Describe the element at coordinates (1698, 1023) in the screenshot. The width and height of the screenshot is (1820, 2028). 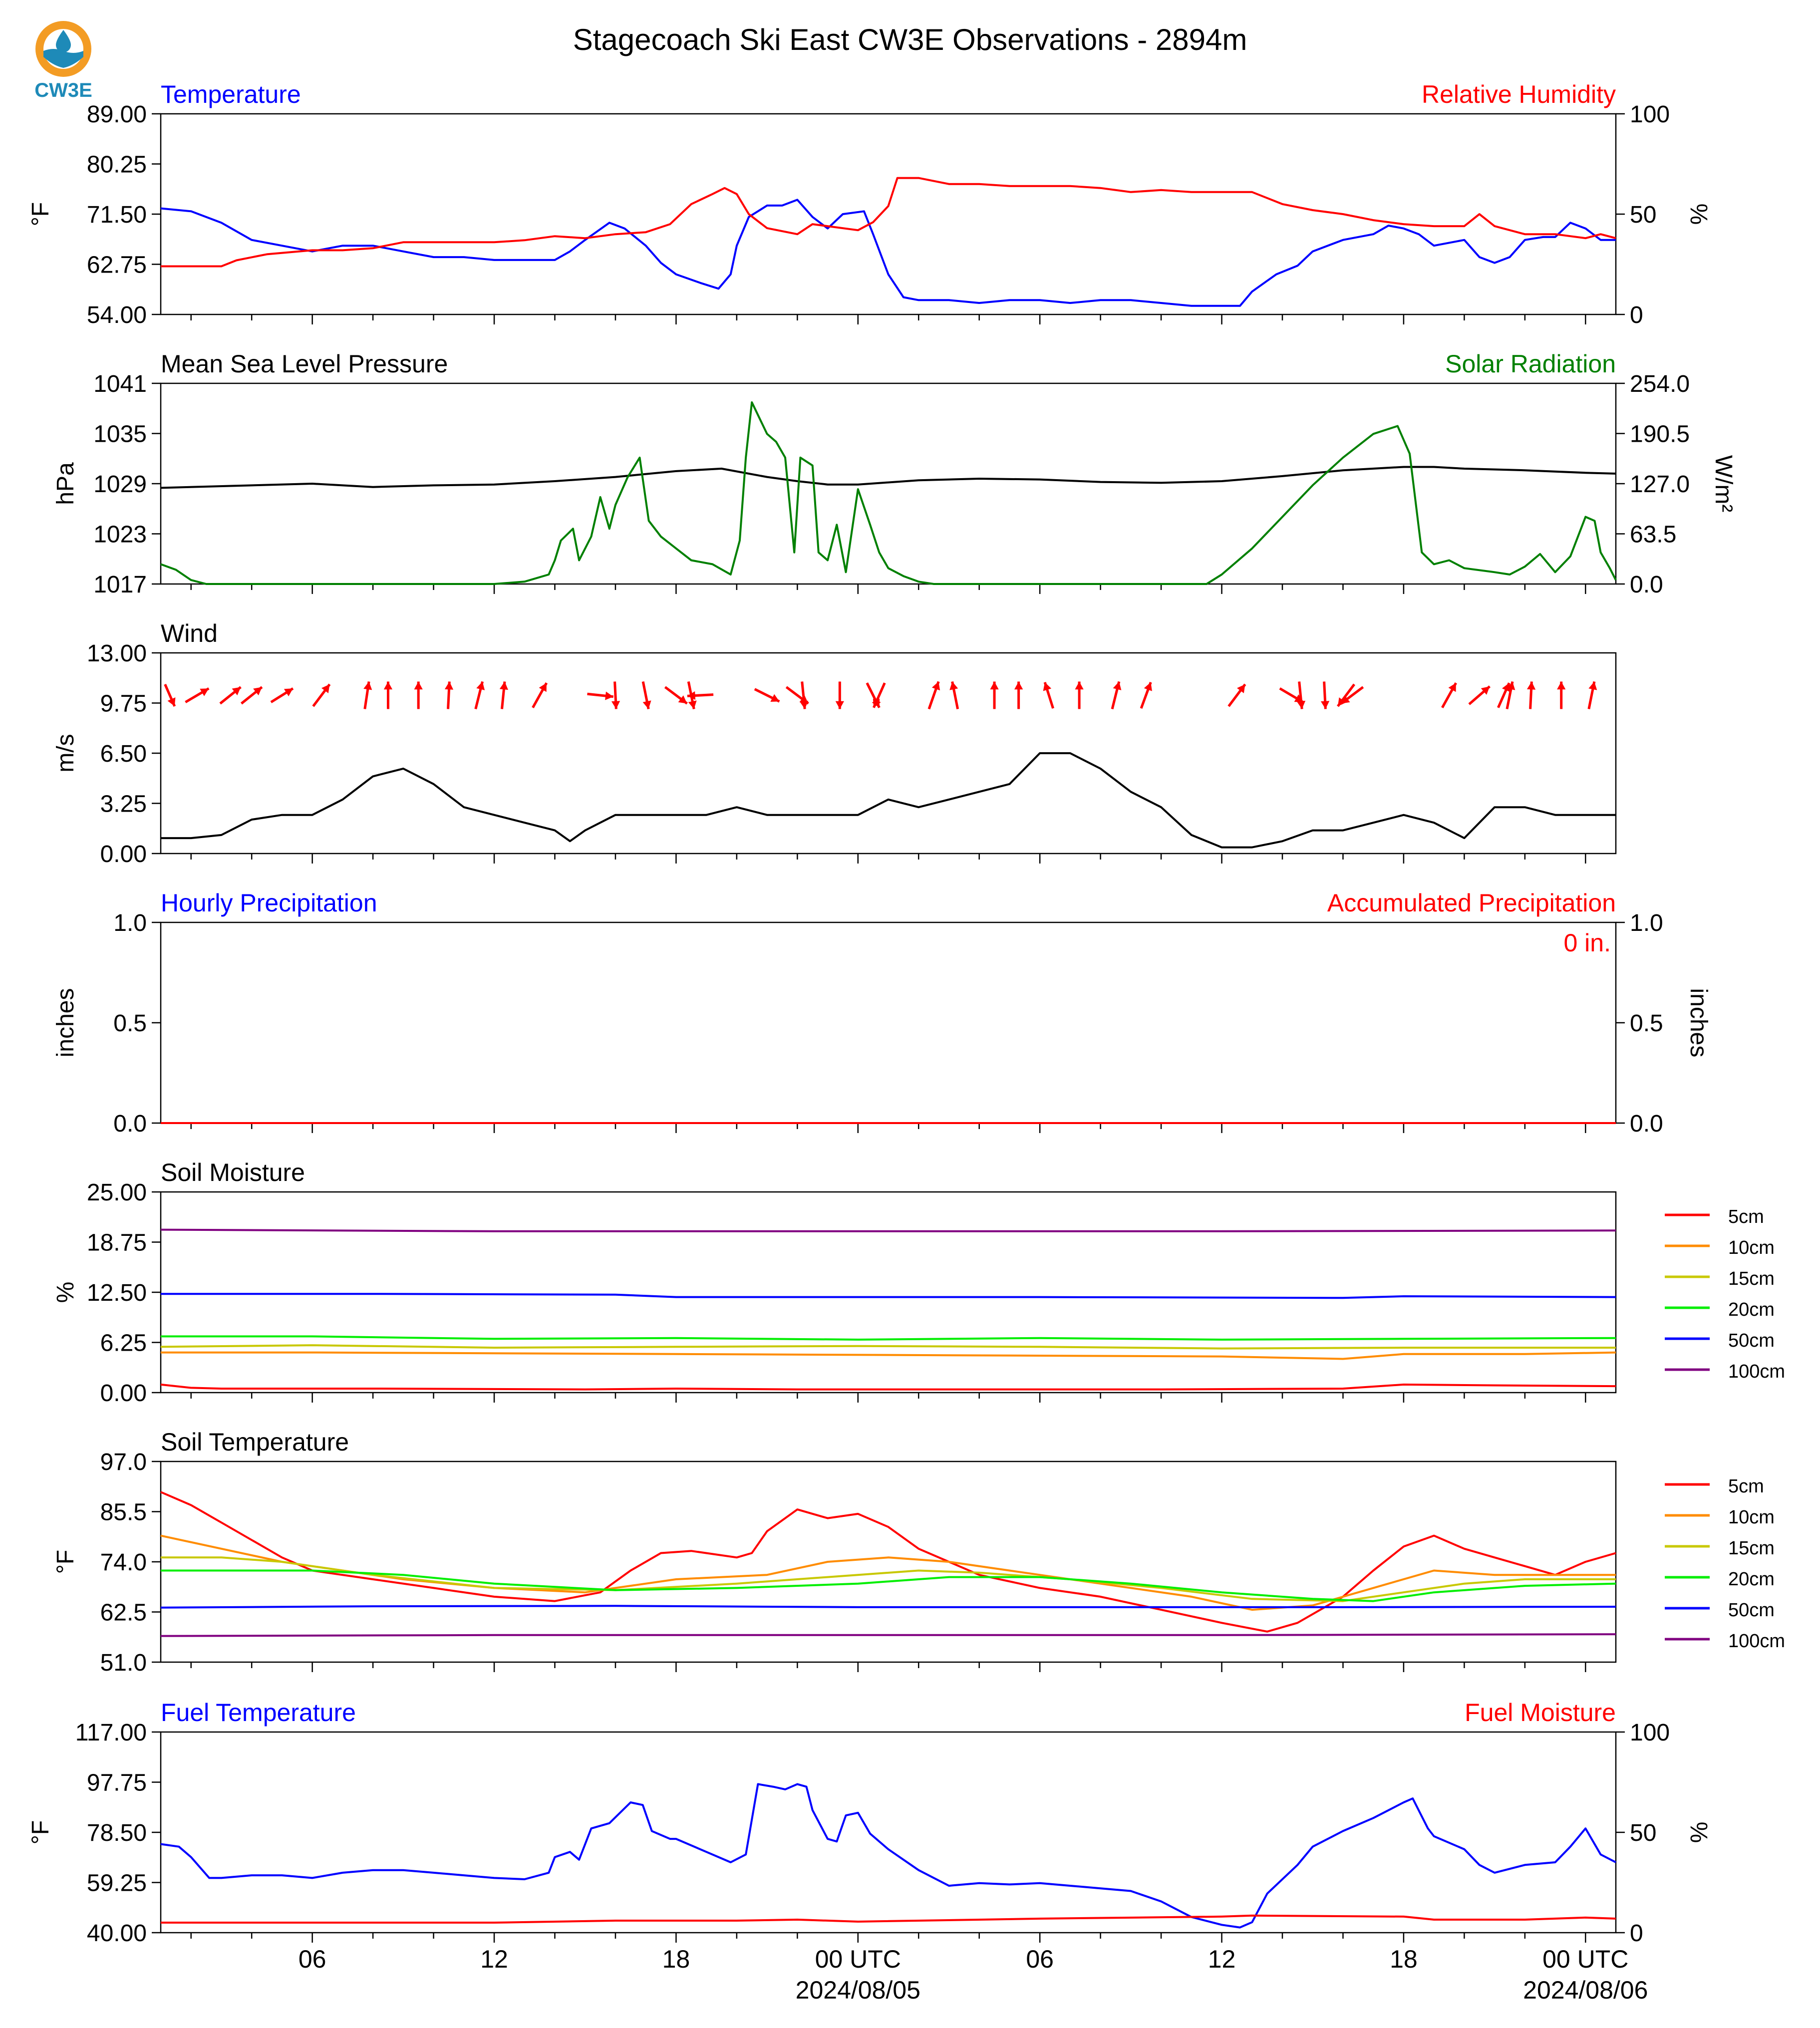
I see `y2-axis-label: inches` at that location.